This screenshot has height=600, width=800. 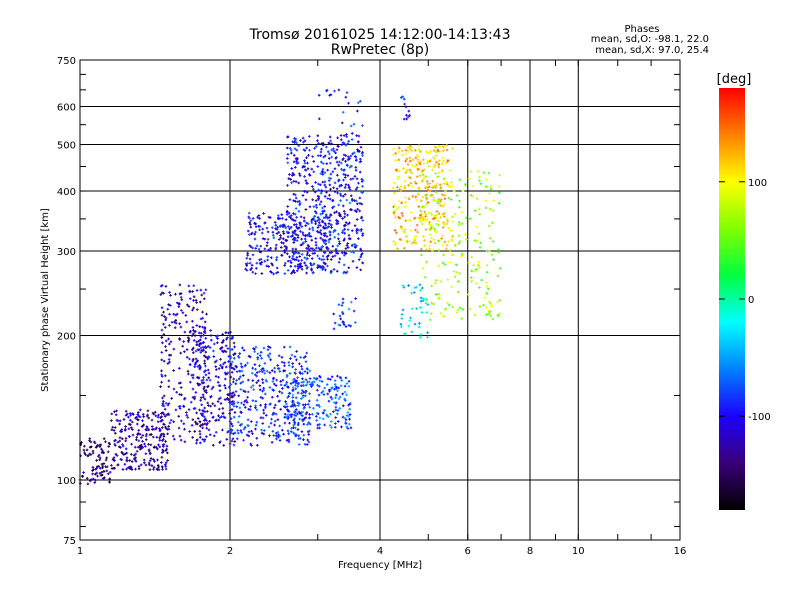 What do you see at coordinates (66, 252) in the screenshot?
I see `y-tick-label: 300` at bounding box center [66, 252].